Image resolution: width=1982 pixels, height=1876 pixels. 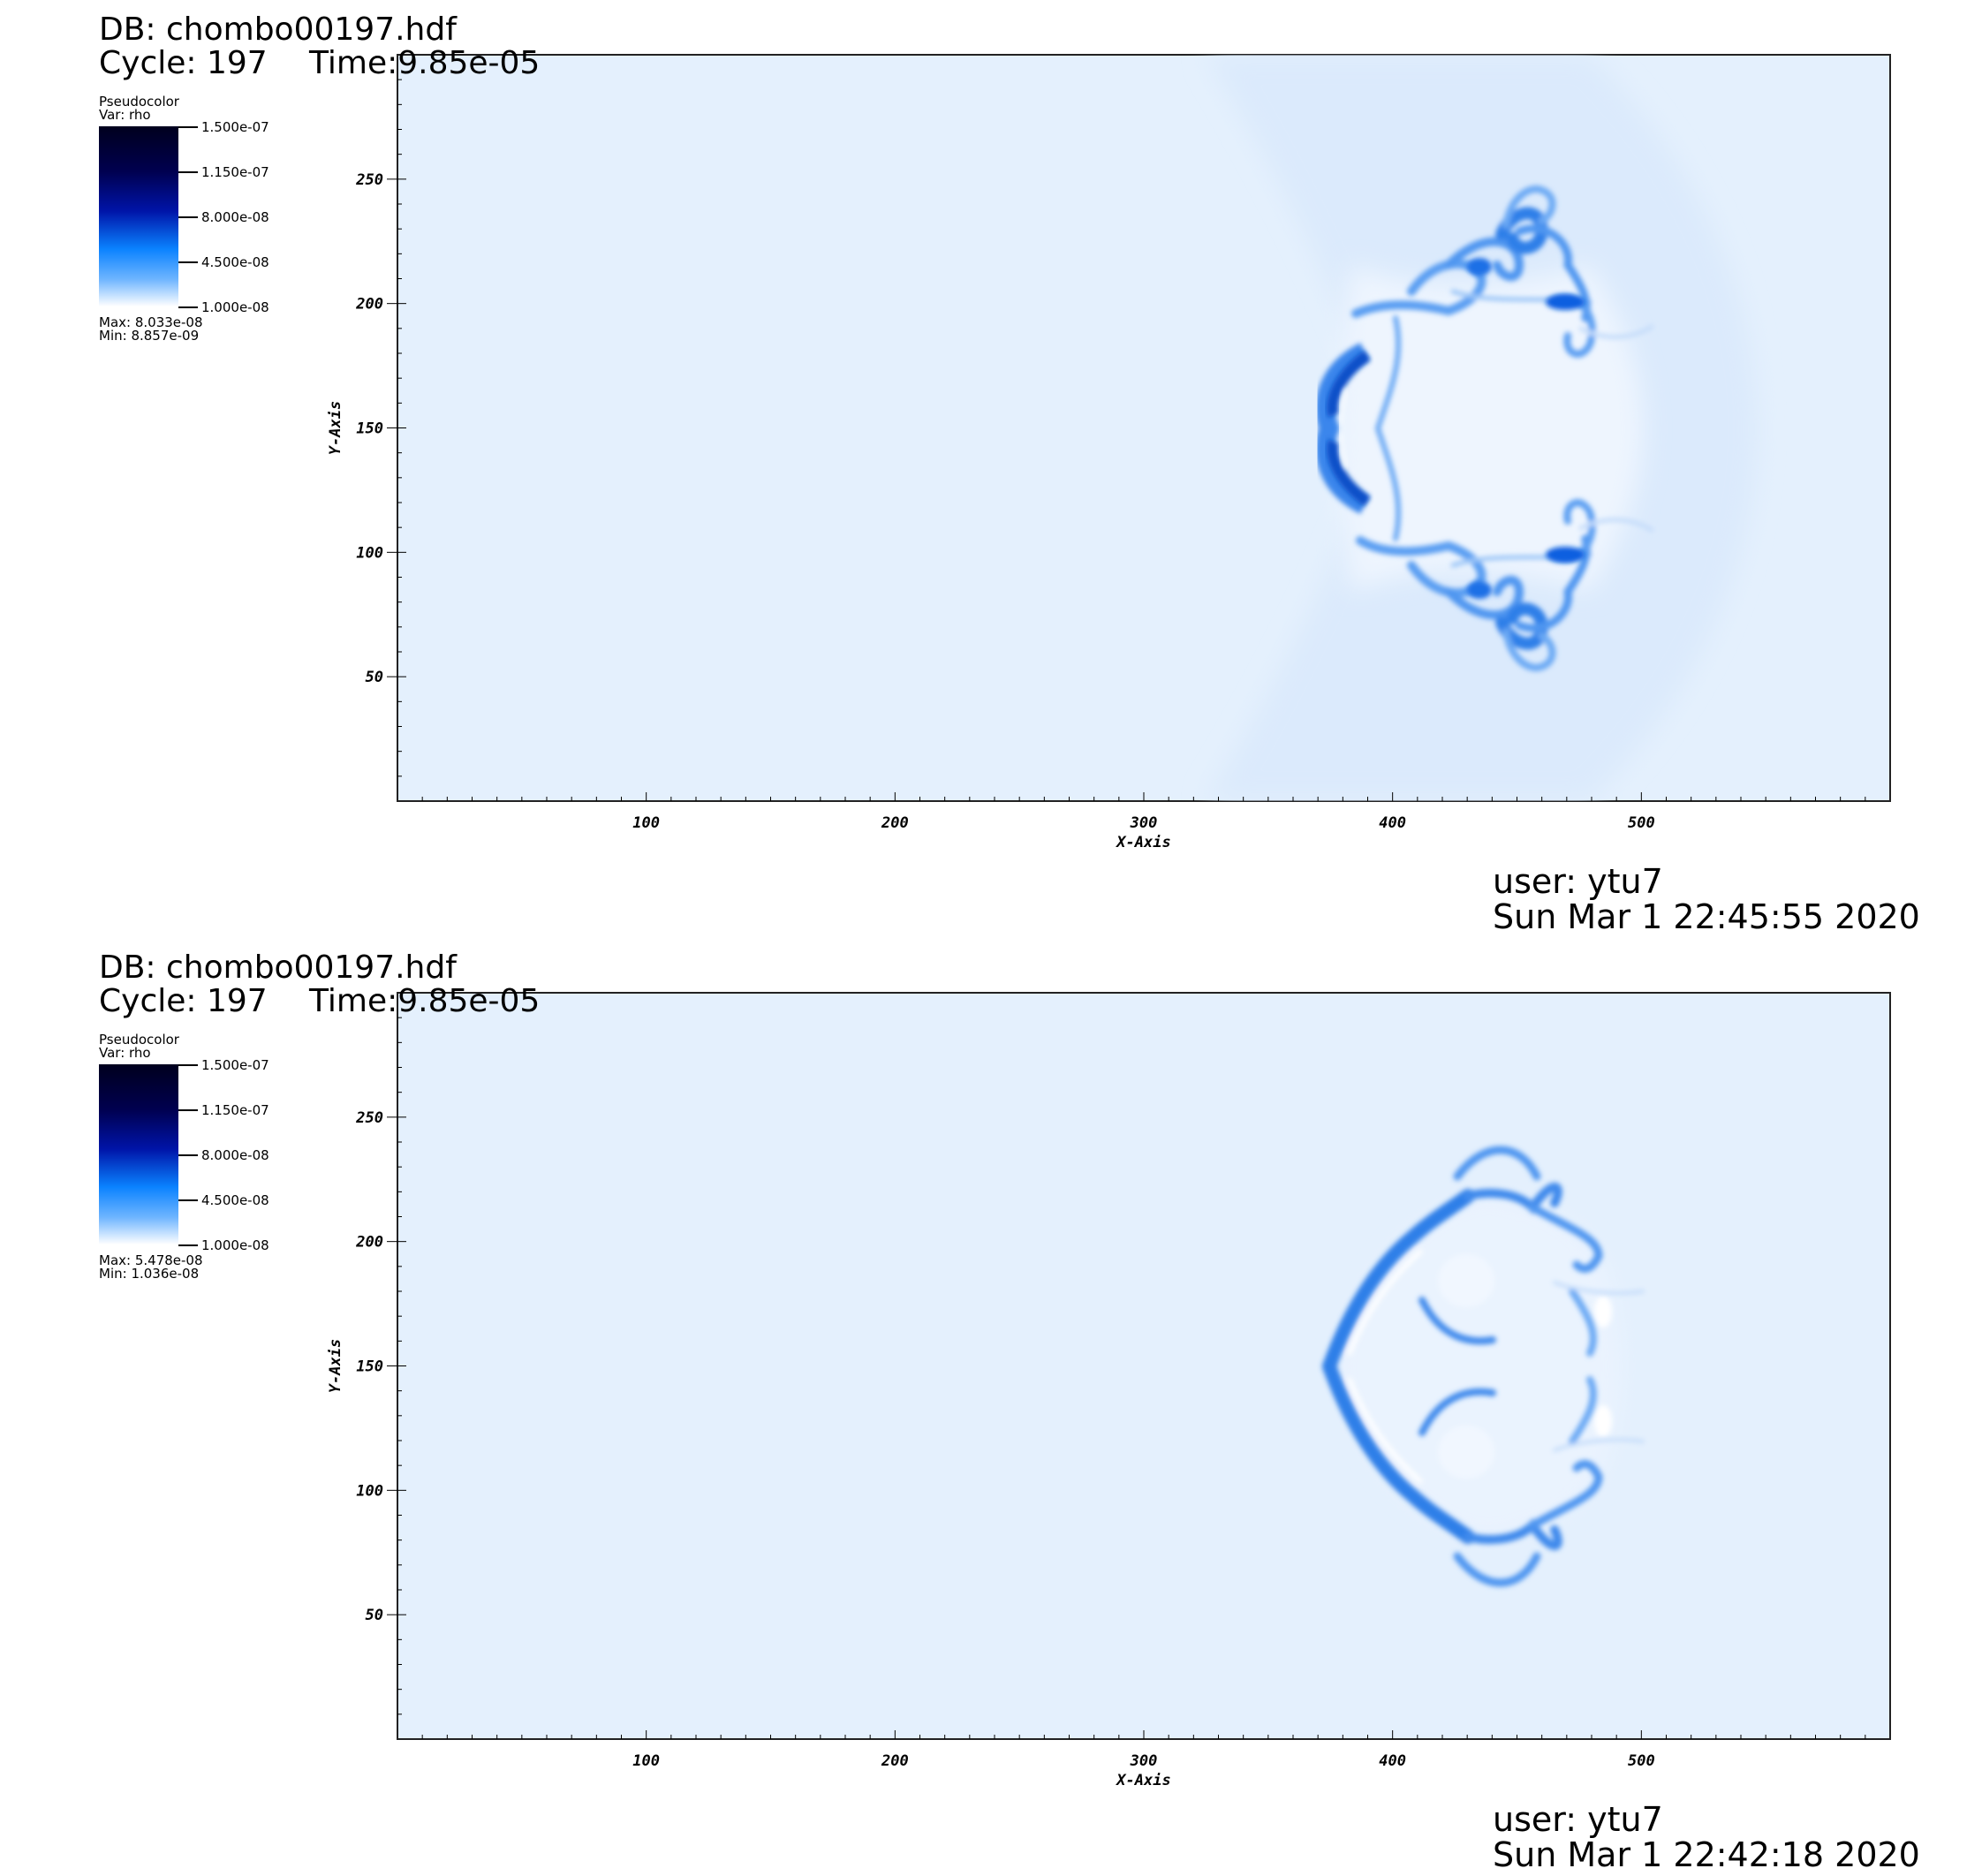 I want to click on legend-min: Min: 8.857e-09, so click(x=149, y=336).